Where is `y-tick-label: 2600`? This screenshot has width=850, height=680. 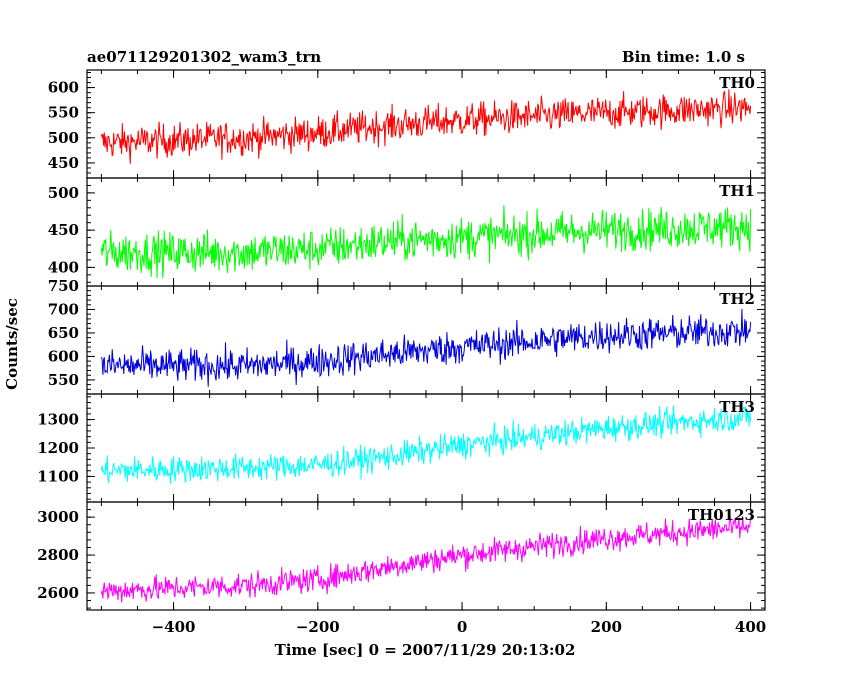
y-tick-label: 2600 is located at coordinates (58, 593).